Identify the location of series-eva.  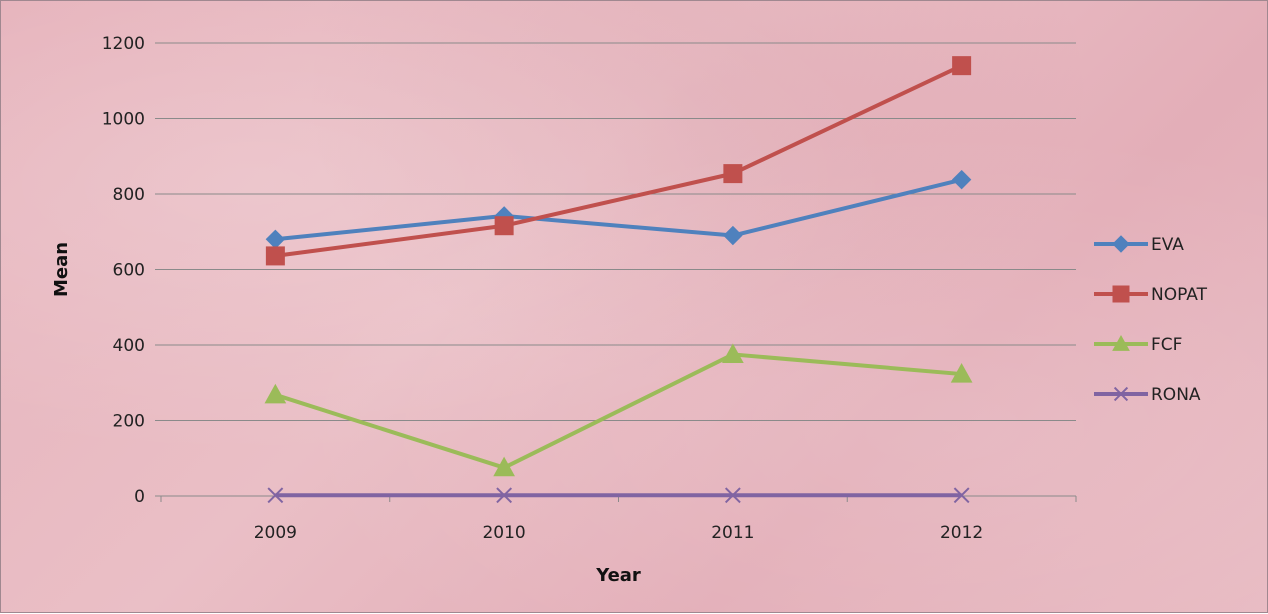
(618, 209).